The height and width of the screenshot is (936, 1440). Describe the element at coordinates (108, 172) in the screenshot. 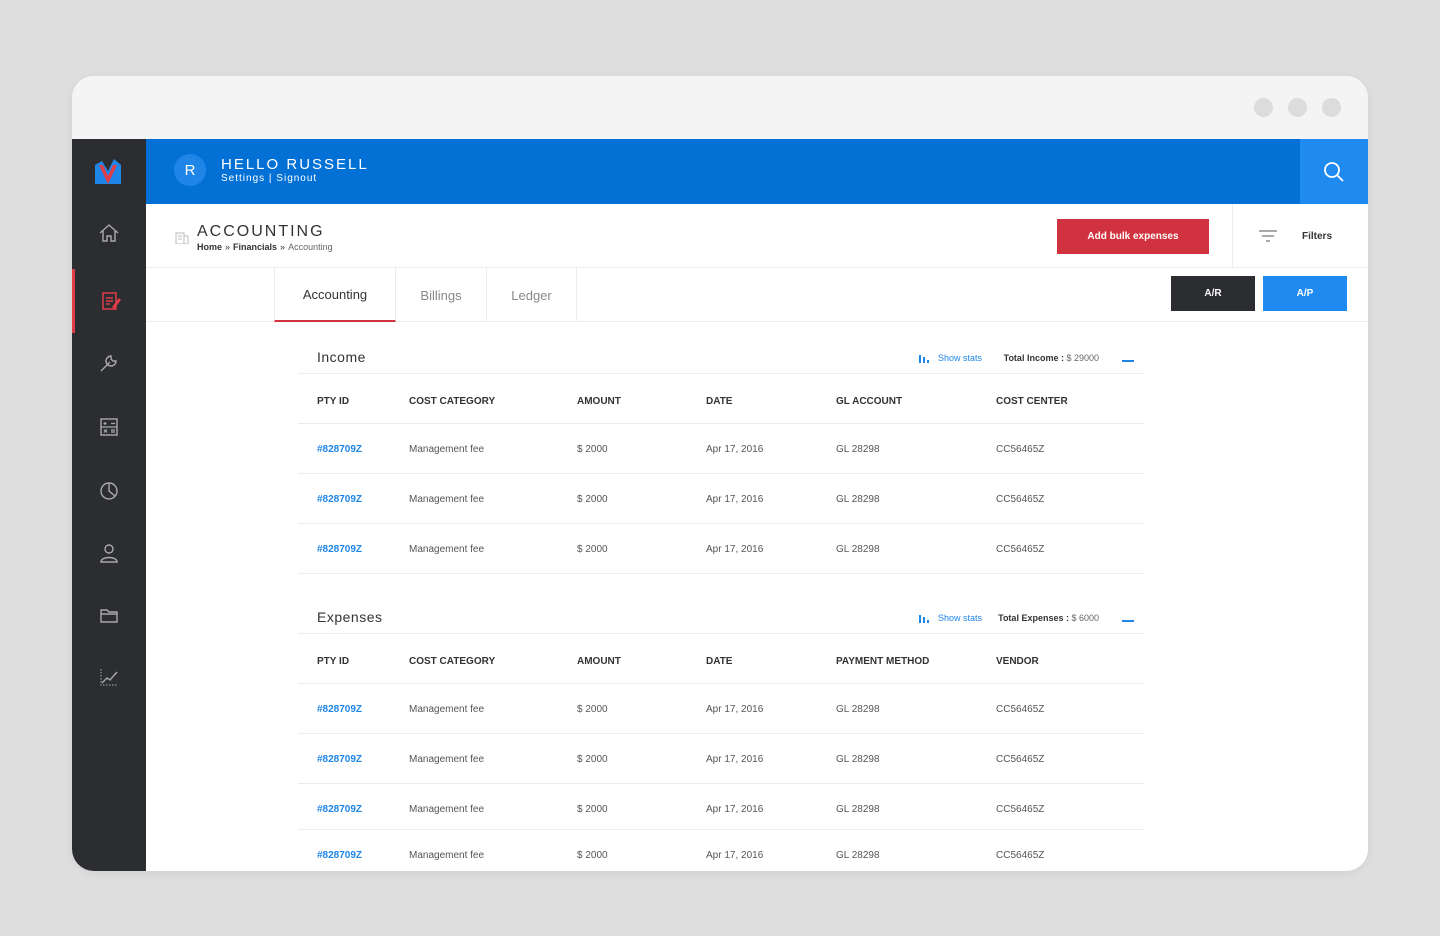

I see `logo-icon` at that location.